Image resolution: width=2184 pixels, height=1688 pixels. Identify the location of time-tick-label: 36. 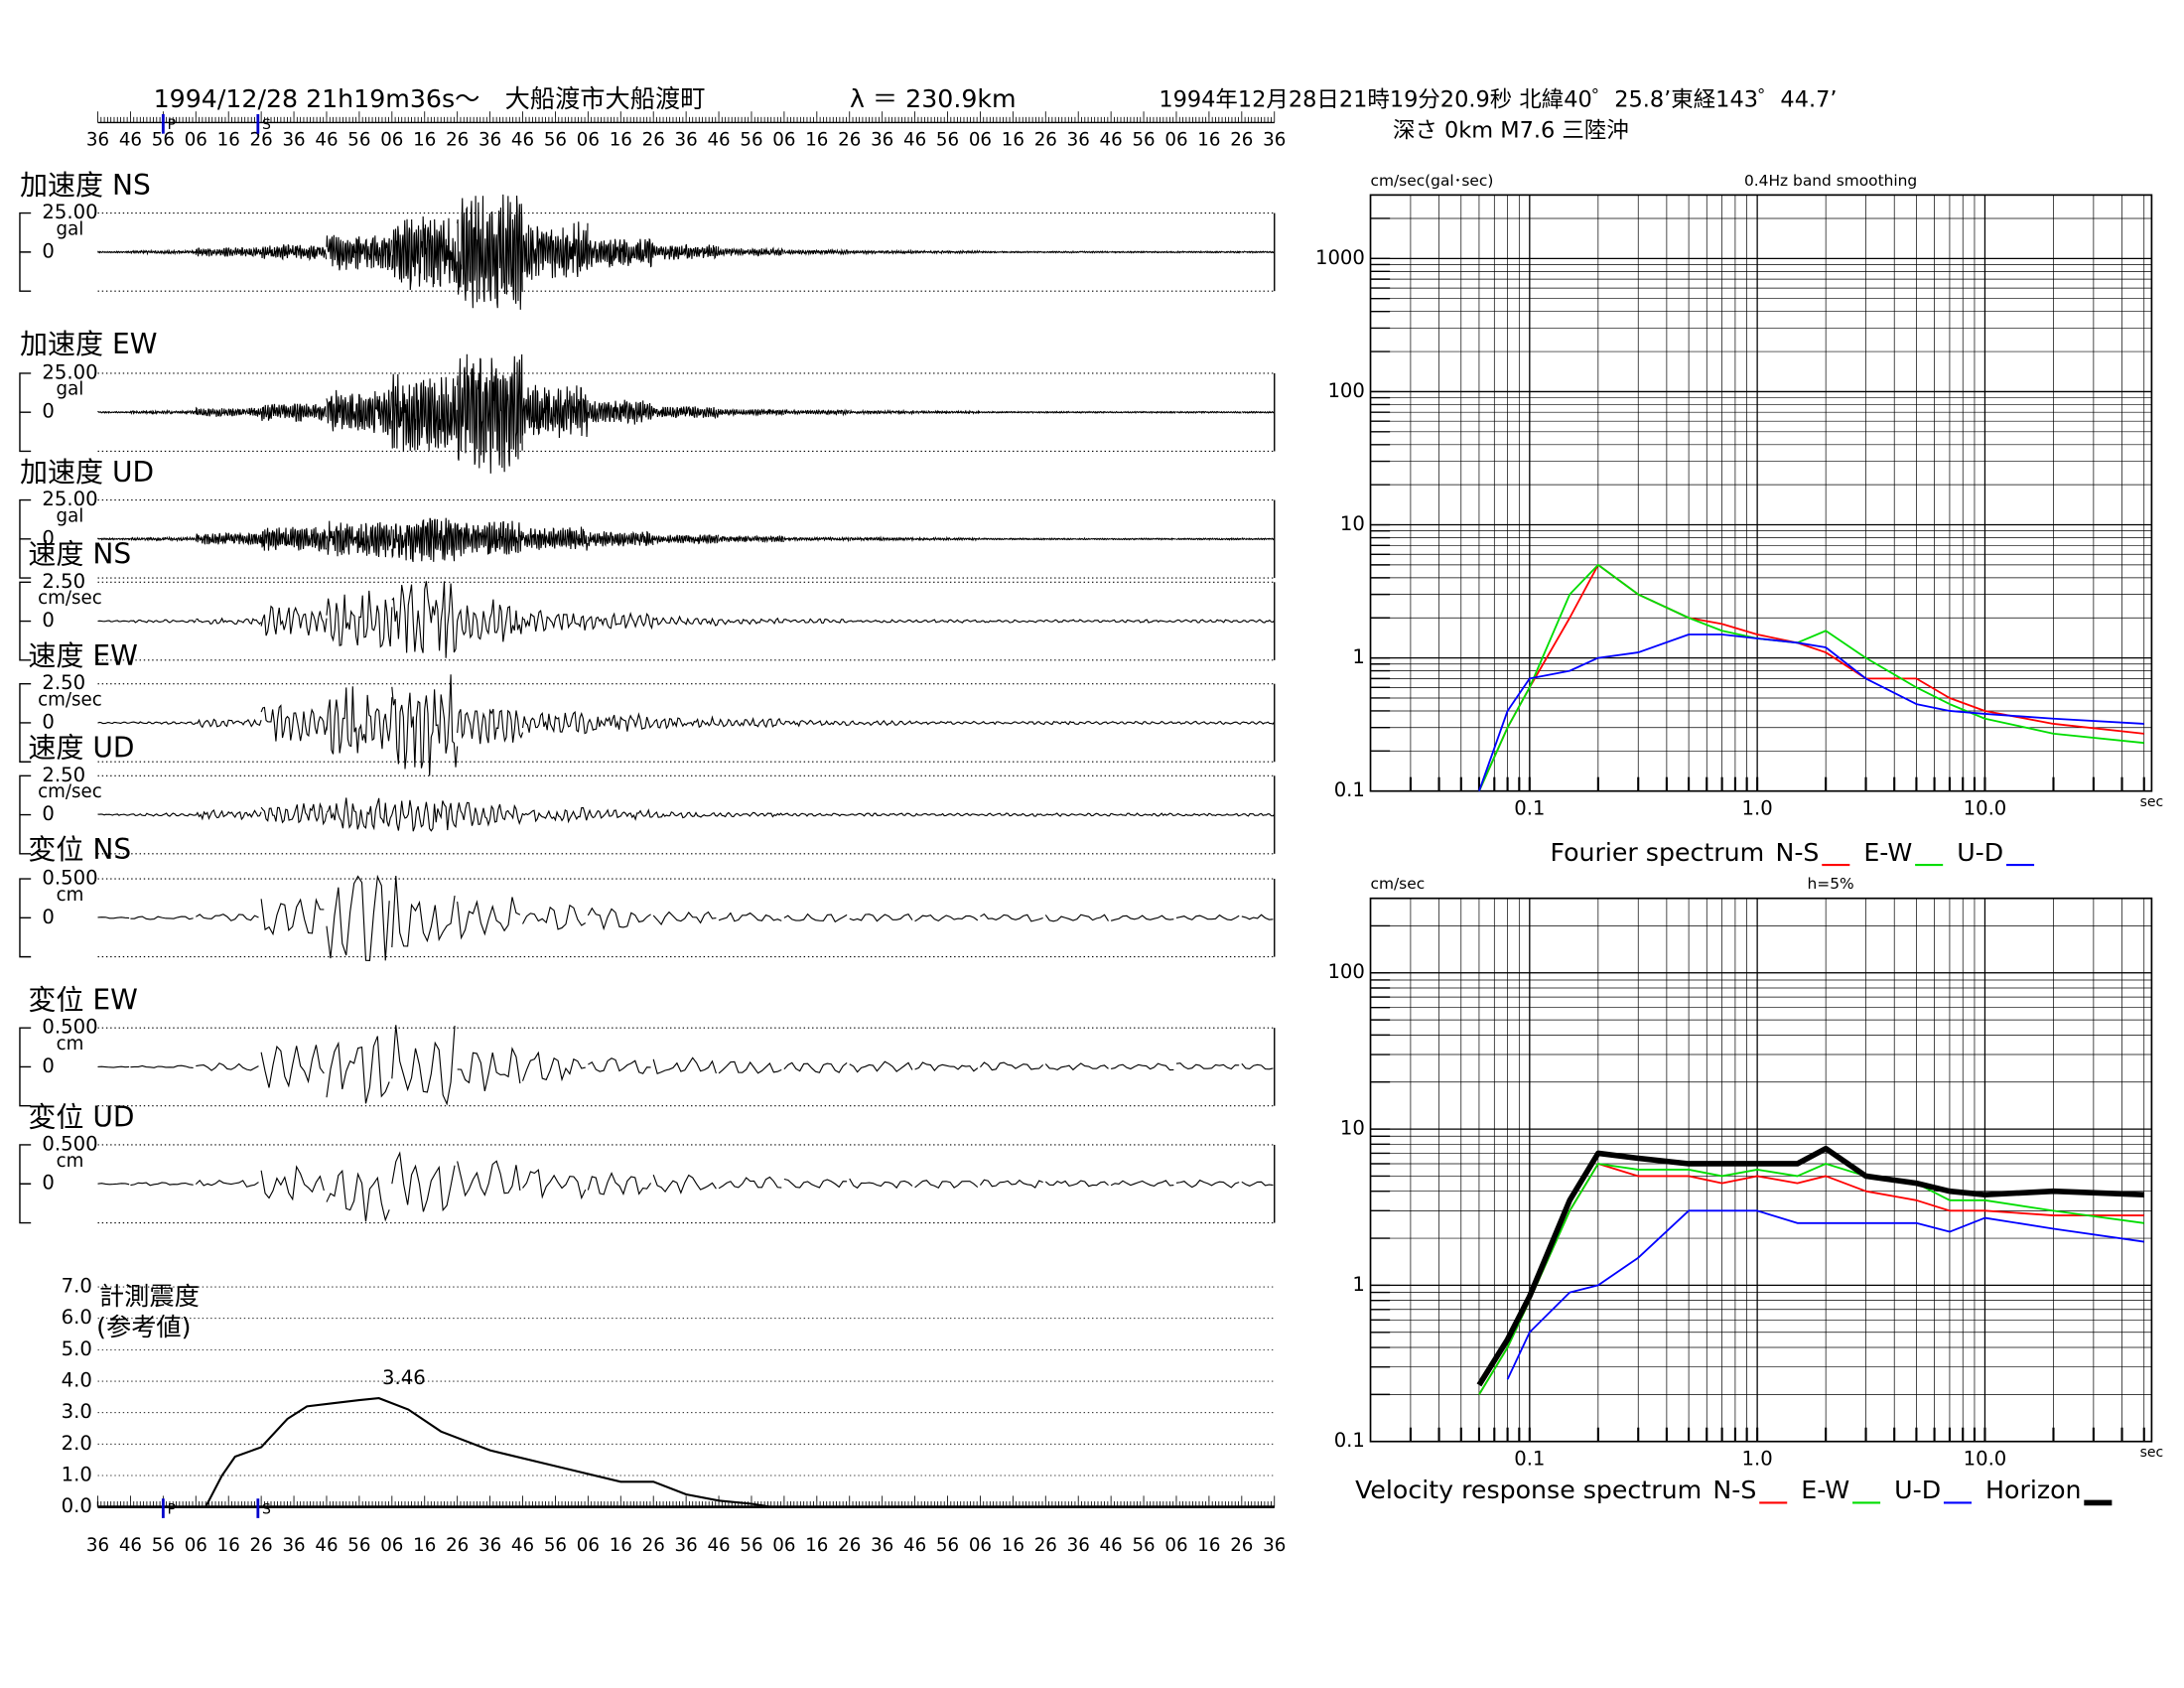
(1274, 140).